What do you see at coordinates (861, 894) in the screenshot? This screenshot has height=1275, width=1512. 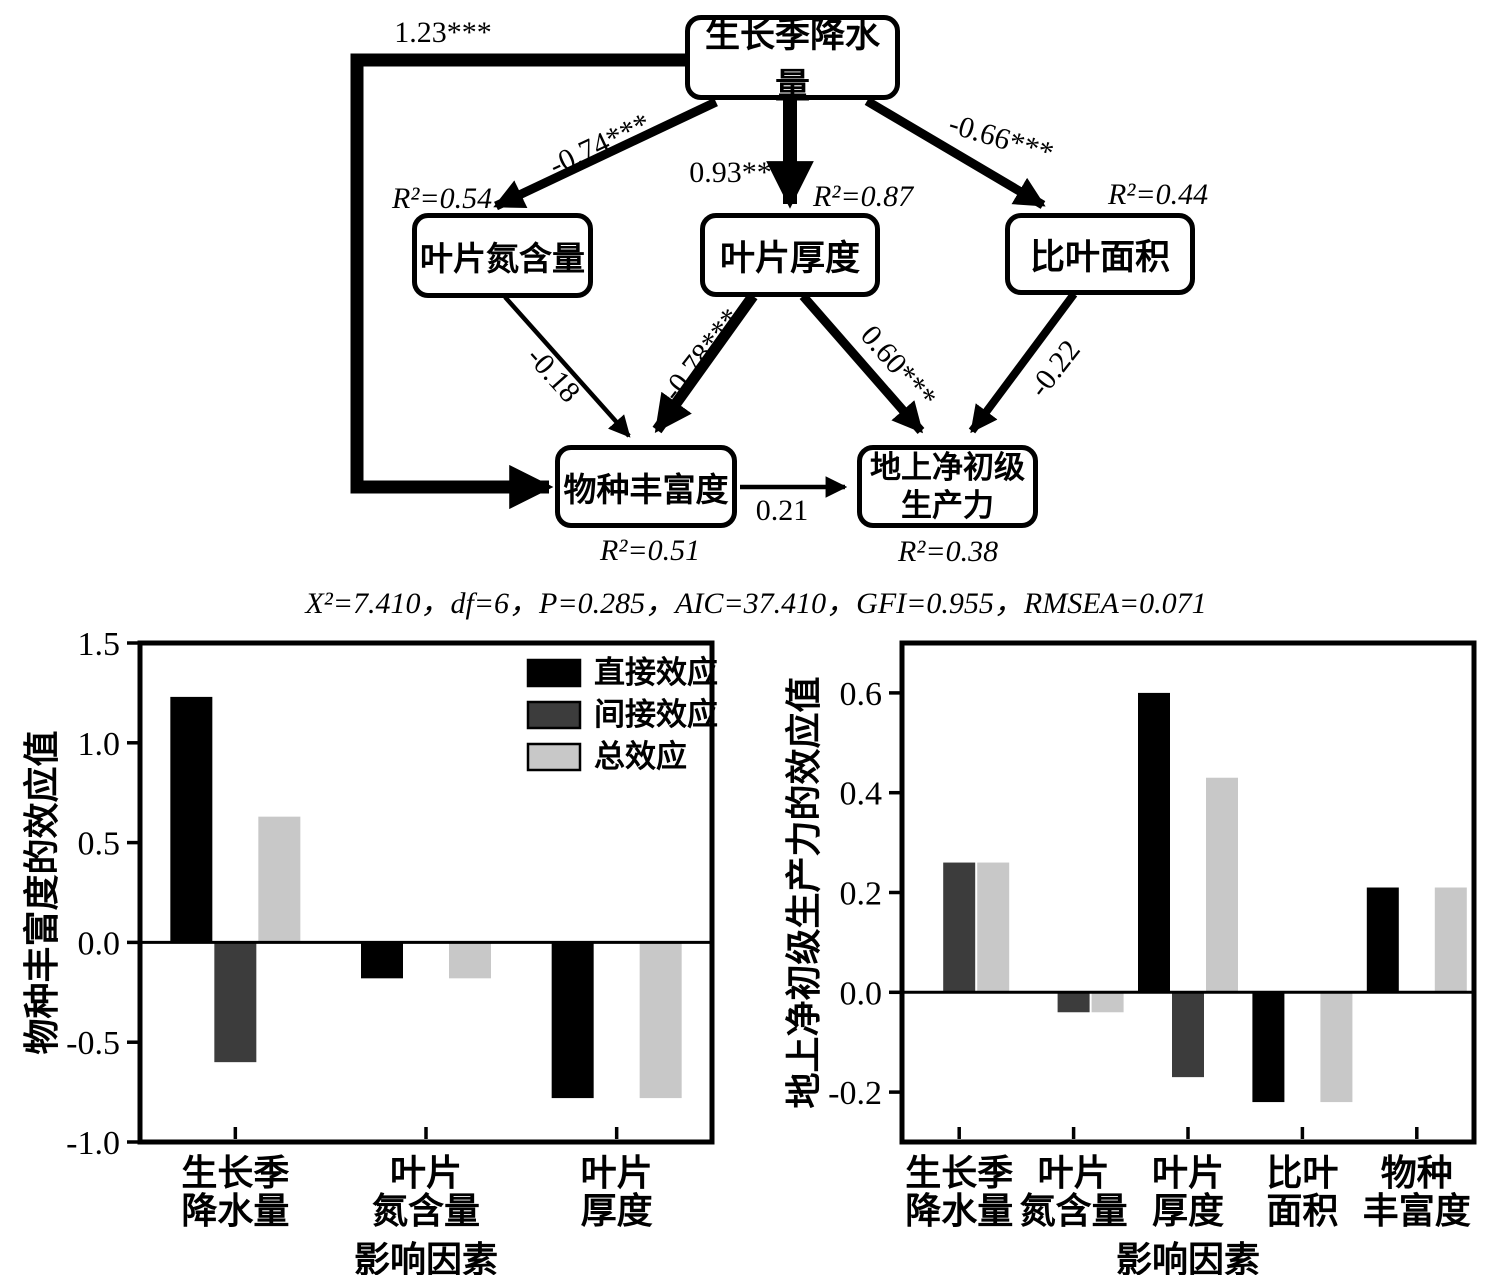 I see `y-tick-label: 0.2` at bounding box center [861, 894].